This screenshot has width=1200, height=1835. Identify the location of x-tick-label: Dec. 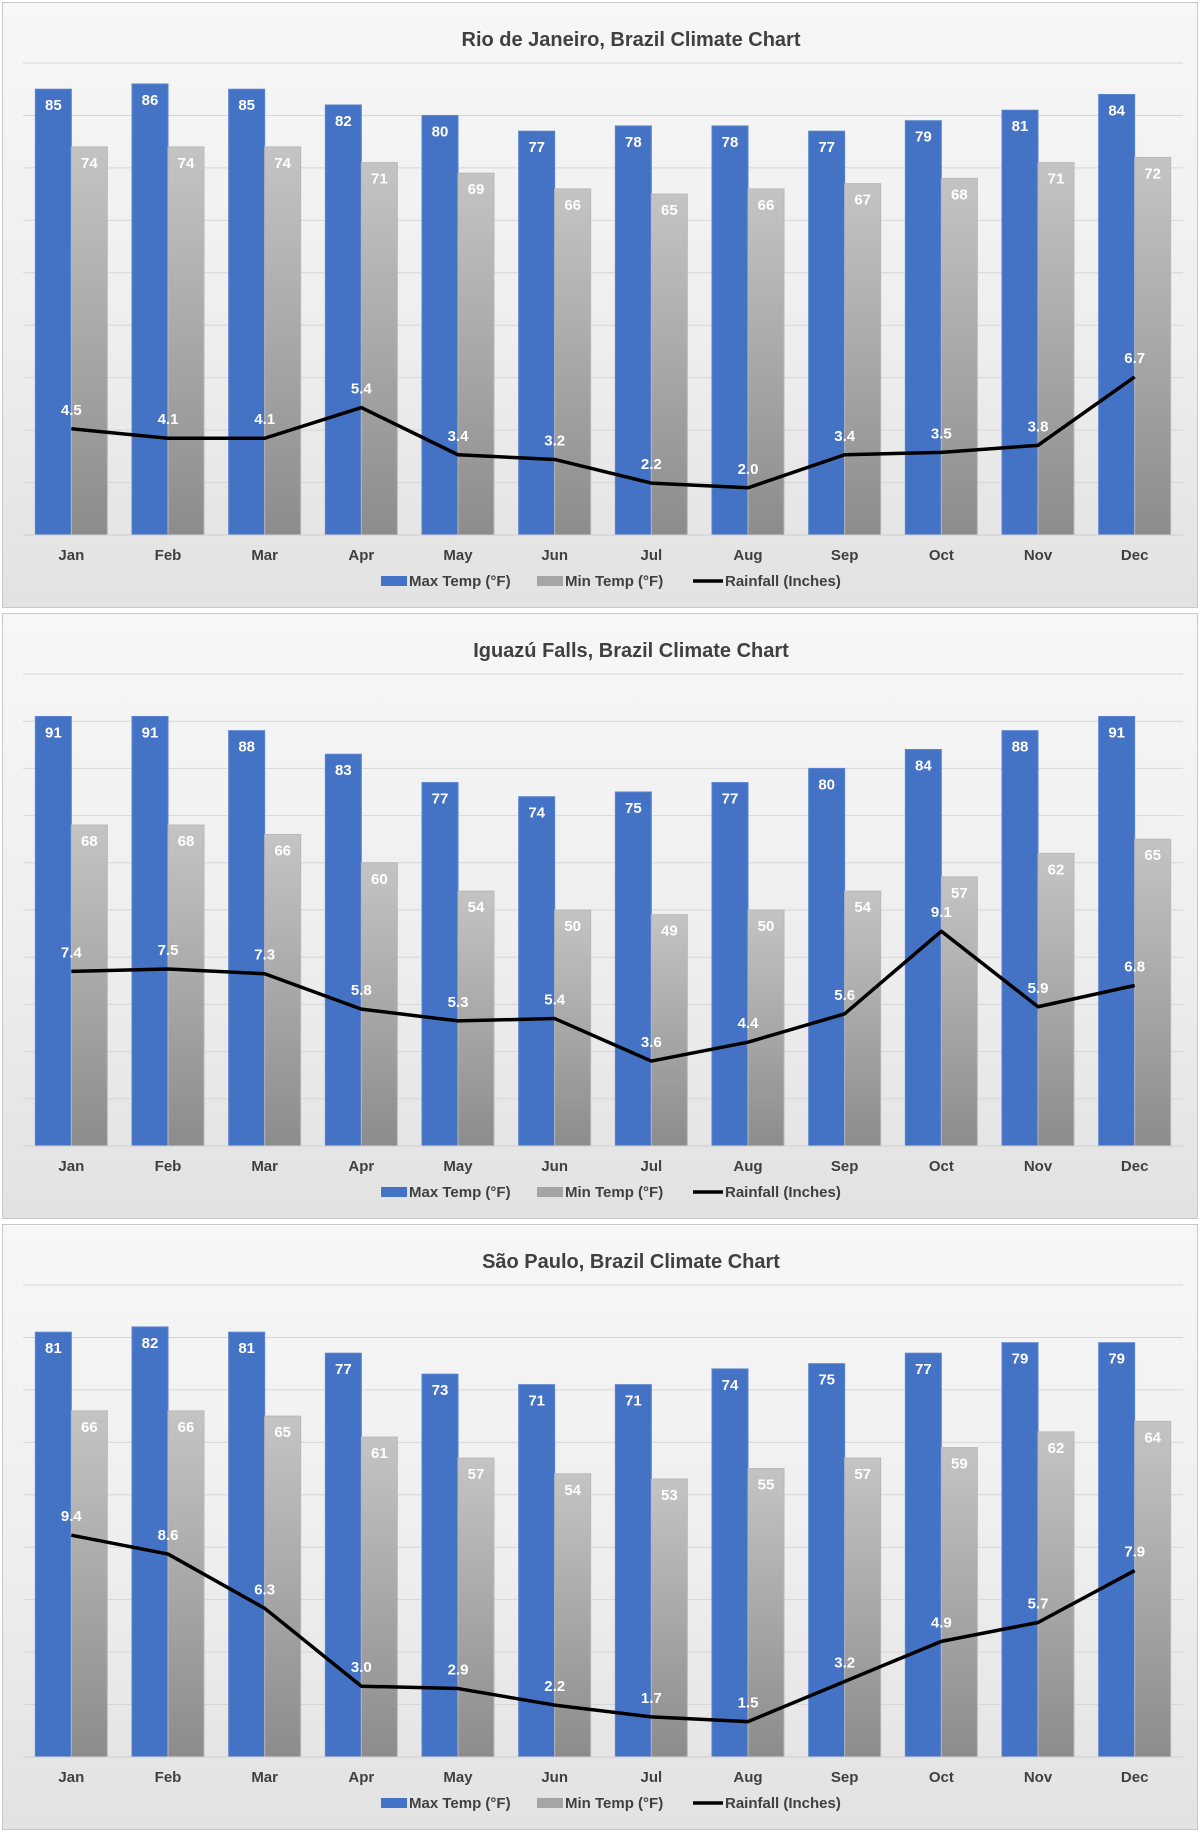
(1135, 1777).